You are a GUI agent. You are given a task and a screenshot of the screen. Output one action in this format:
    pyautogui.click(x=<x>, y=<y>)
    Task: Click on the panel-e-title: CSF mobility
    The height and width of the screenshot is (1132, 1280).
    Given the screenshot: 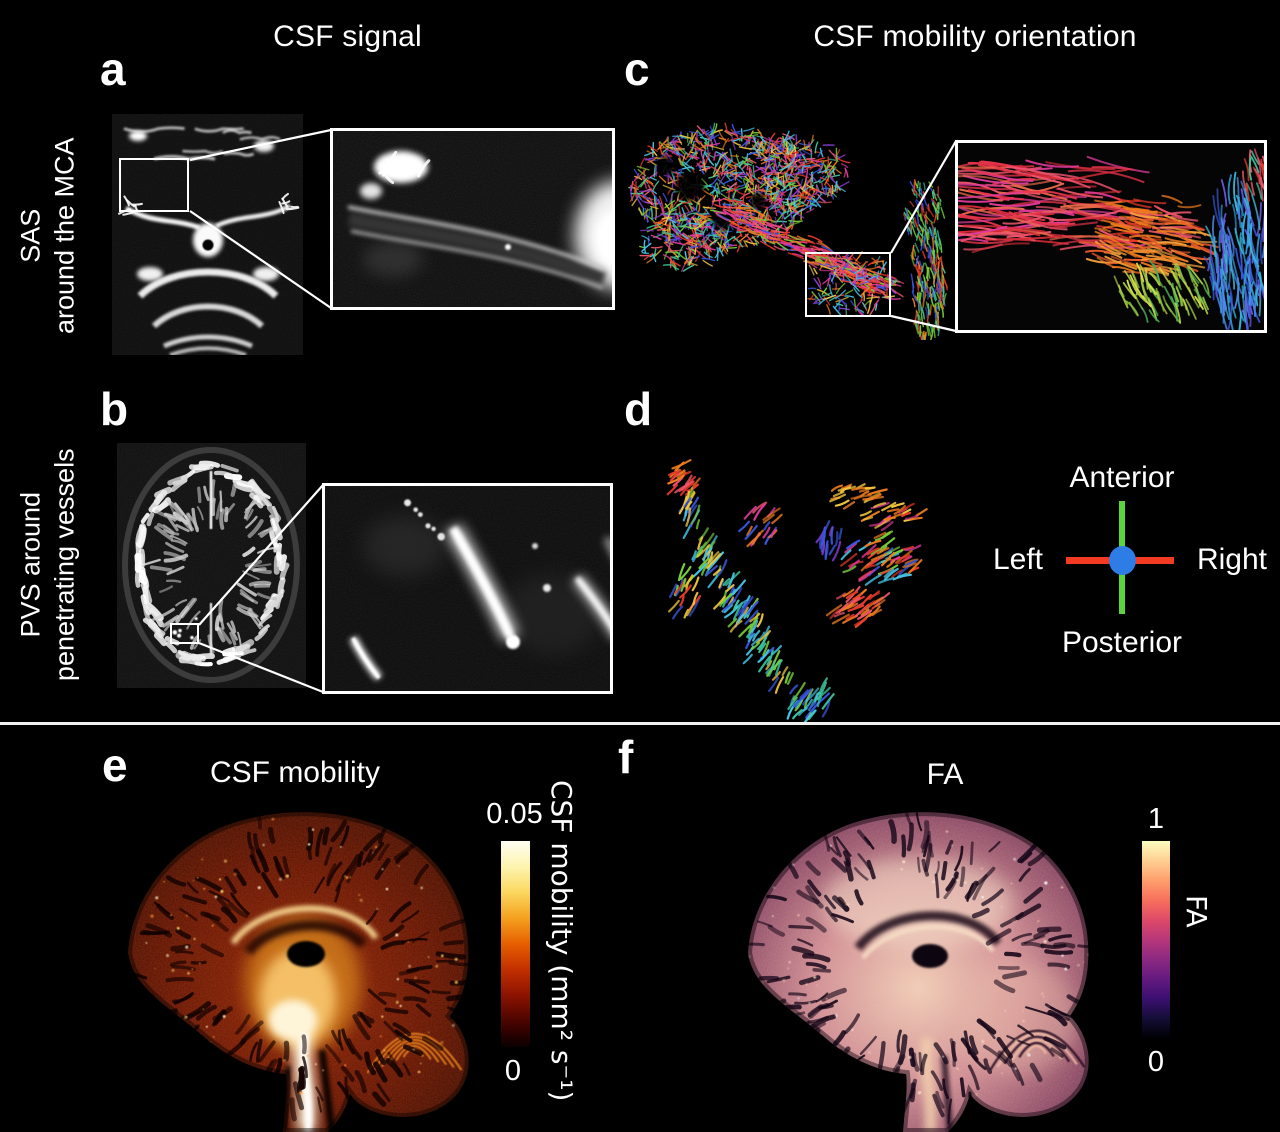 What is the action you would take?
    pyautogui.click(x=295, y=772)
    